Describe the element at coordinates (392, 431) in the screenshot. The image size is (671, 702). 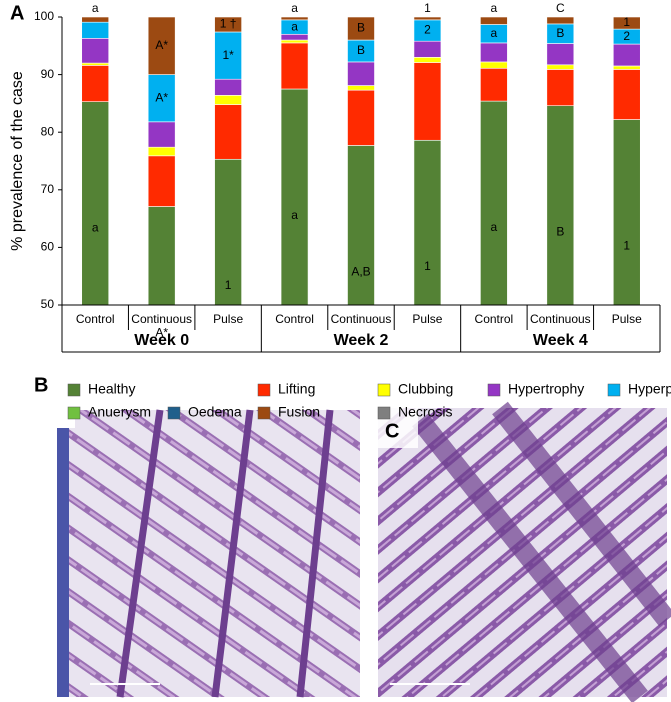
I see `panel-label: C` at that location.